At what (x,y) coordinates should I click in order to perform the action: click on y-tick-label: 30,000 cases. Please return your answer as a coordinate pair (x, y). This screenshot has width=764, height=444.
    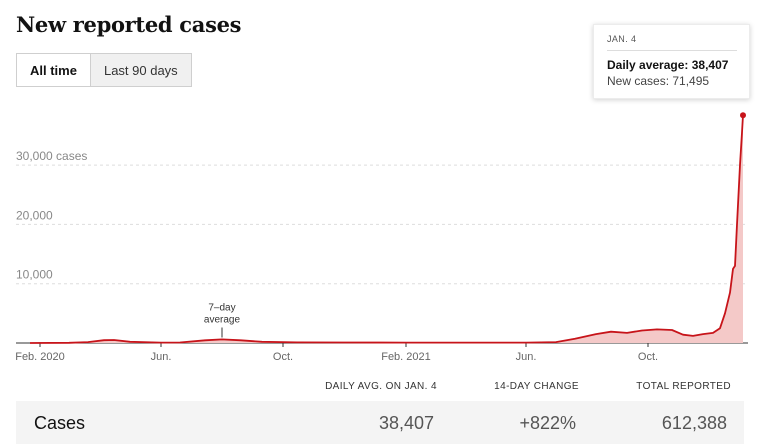
    Looking at the image, I should click on (51, 156).